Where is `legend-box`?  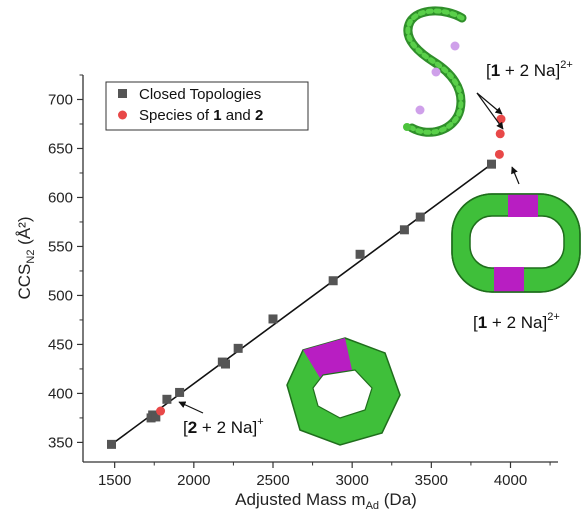 legend-box is located at coordinates (207, 106).